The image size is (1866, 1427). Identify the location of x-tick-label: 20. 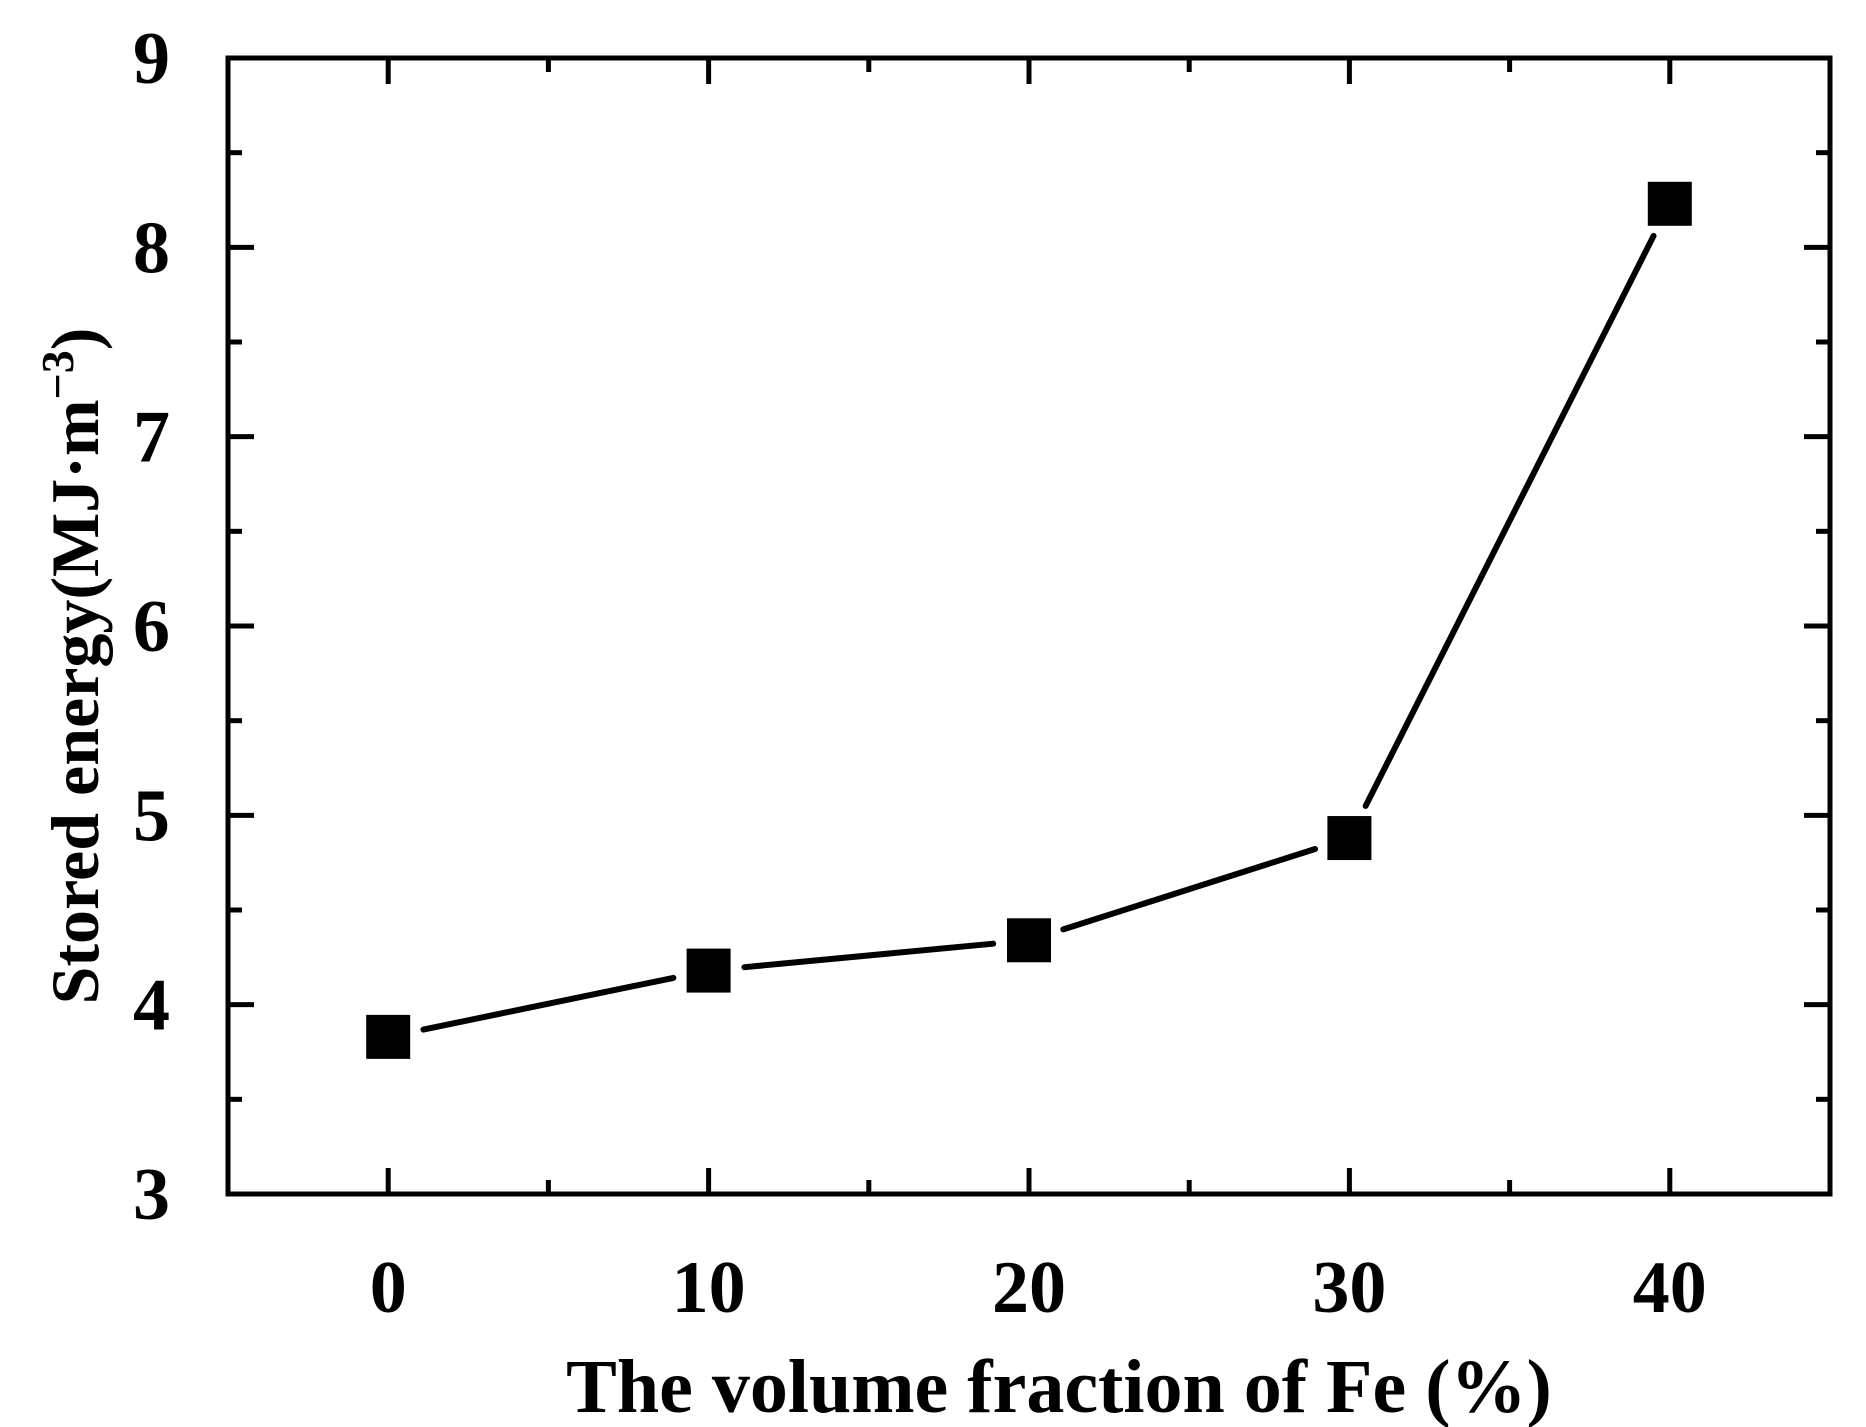
(1029, 1288).